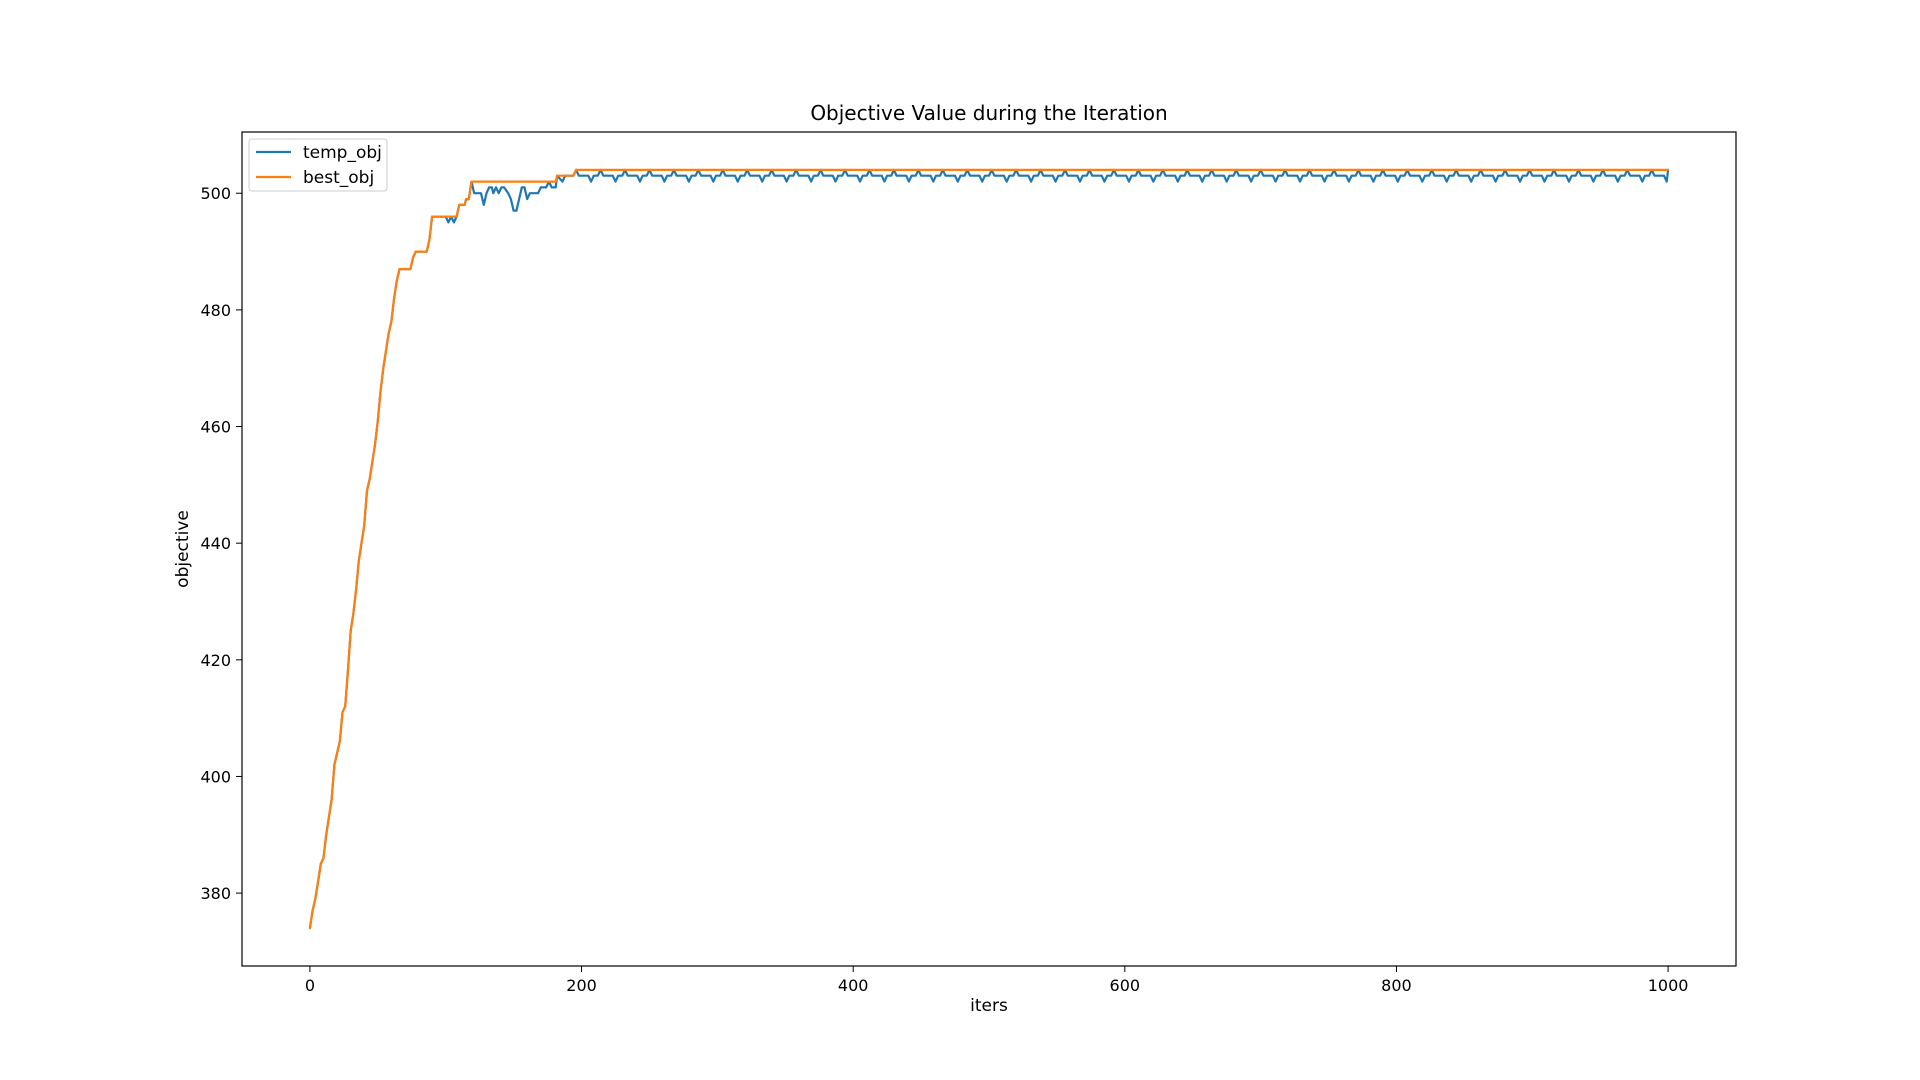 This screenshot has height=1080, width=1920. Describe the element at coordinates (1668, 985) in the screenshot. I see `x-tick-label: 1000` at that location.